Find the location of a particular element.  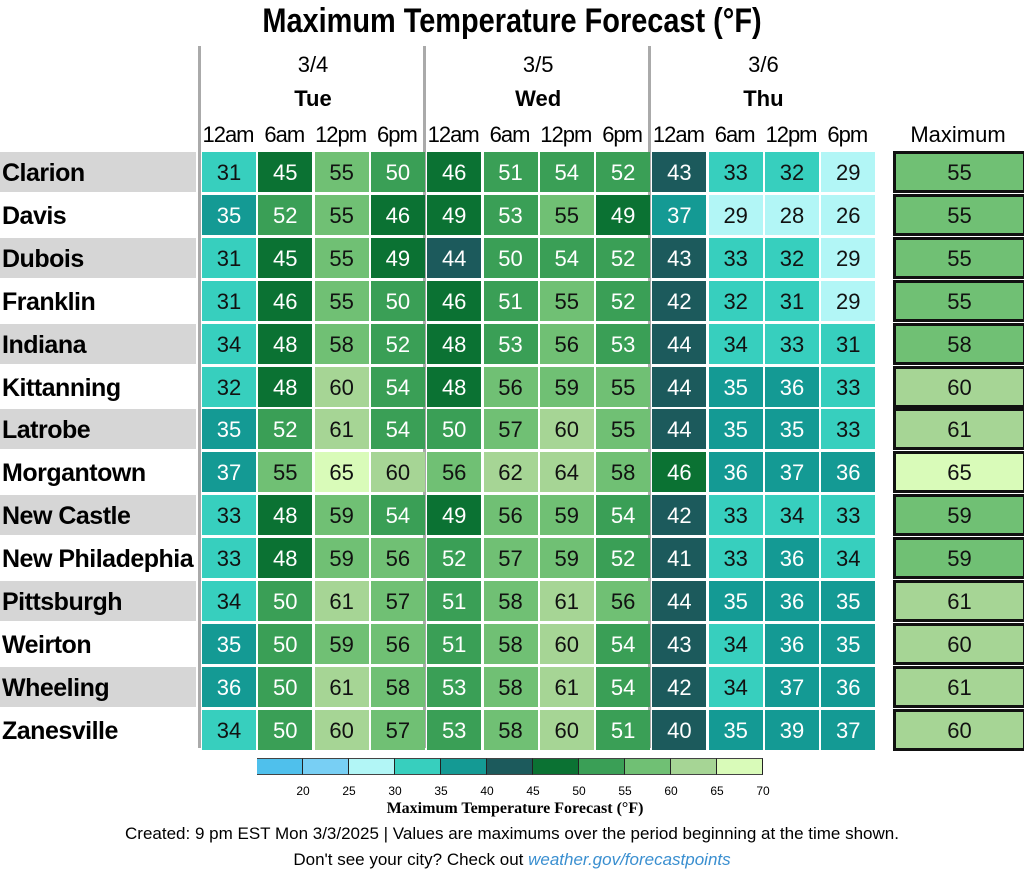

colorbar-tick: 40 is located at coordinates (487, 791).